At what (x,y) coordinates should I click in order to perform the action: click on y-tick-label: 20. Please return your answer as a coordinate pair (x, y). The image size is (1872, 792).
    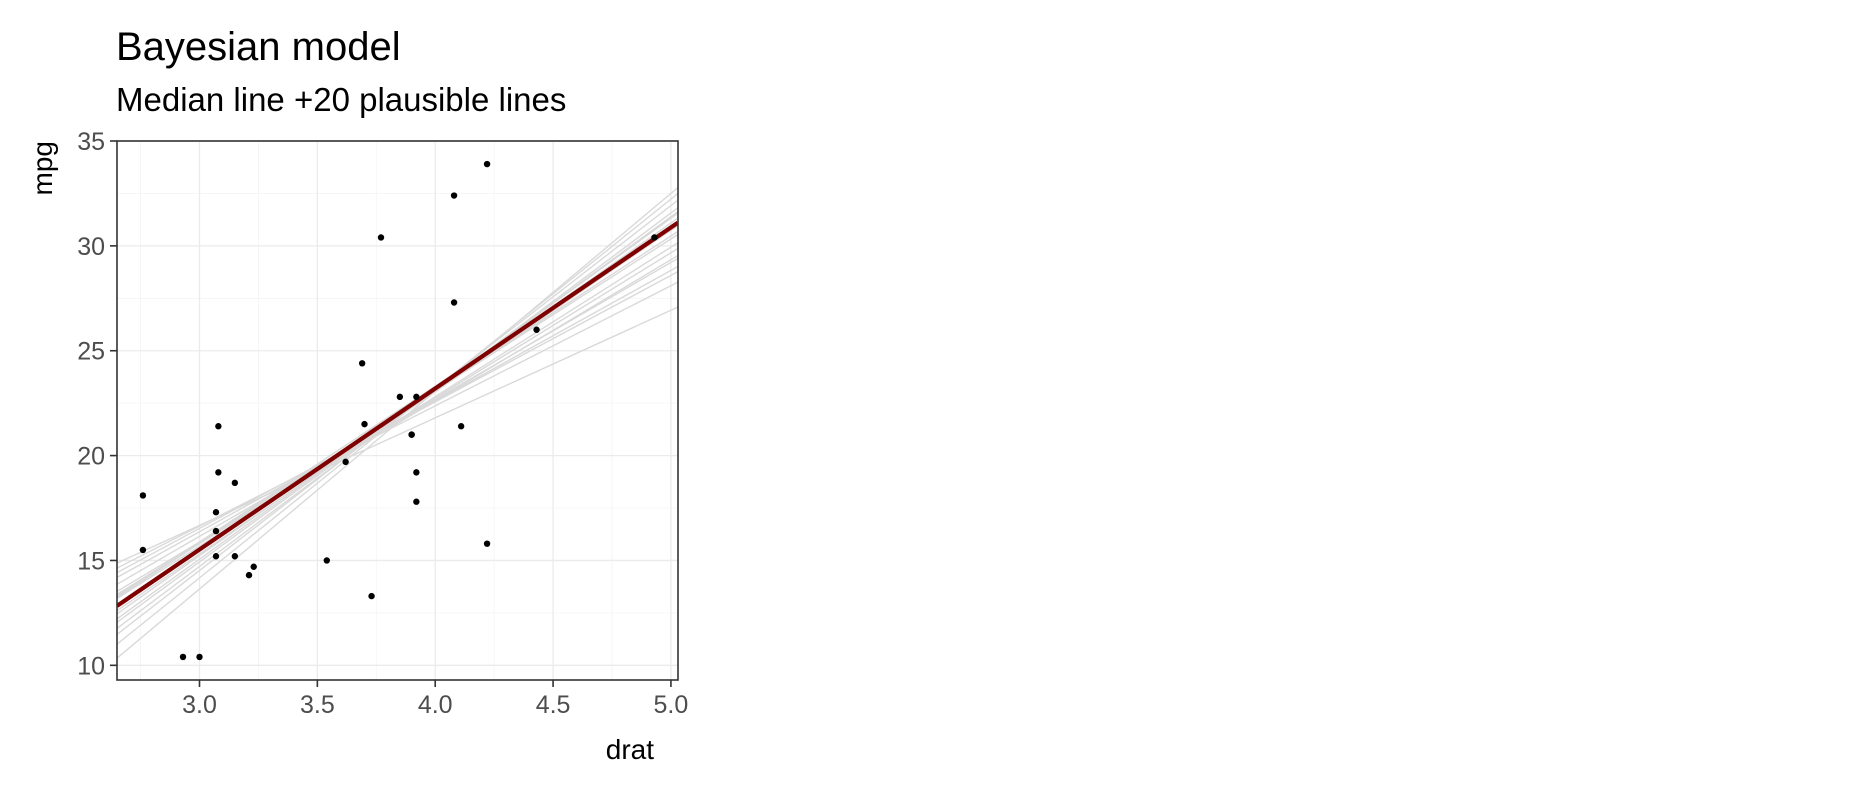
    Looking at the image, I should click on (91, 457).